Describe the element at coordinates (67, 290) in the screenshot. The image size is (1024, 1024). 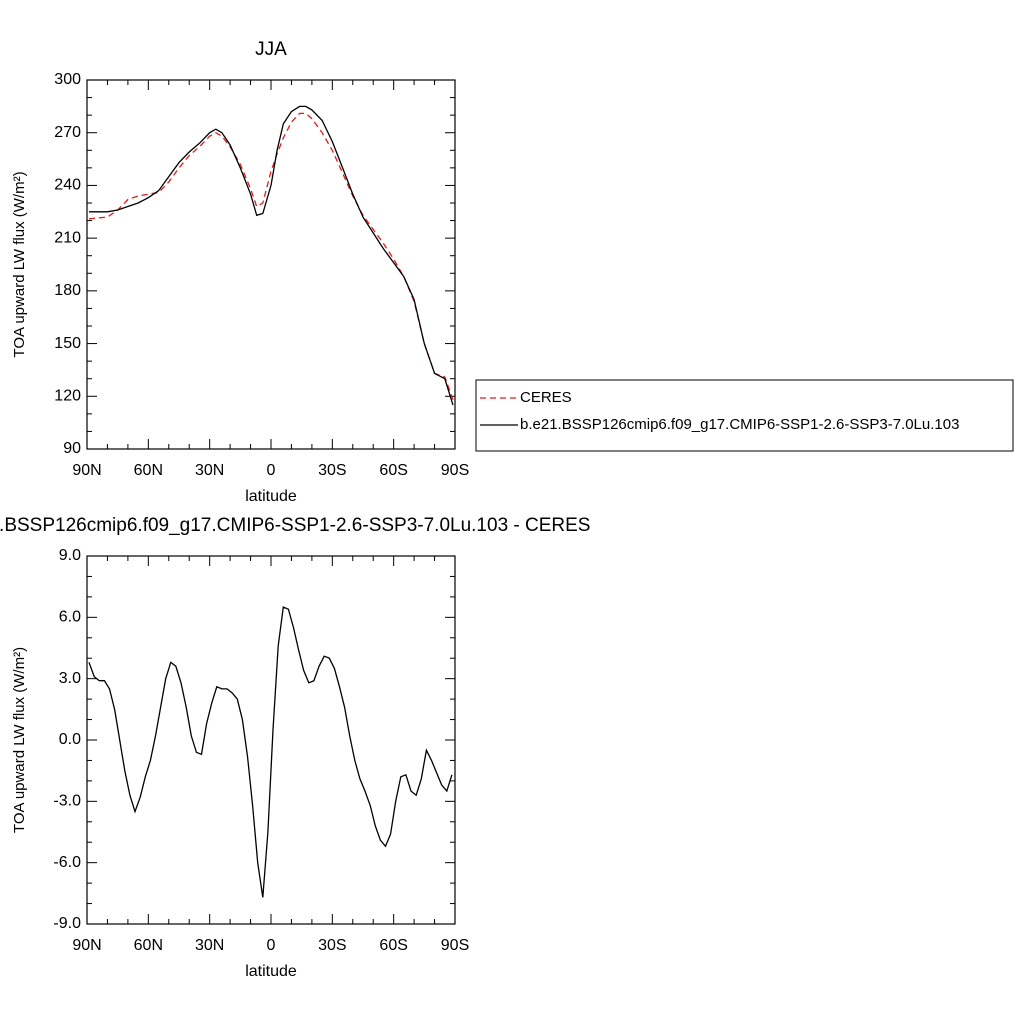
I see `y-tick-label: 180` at that location.